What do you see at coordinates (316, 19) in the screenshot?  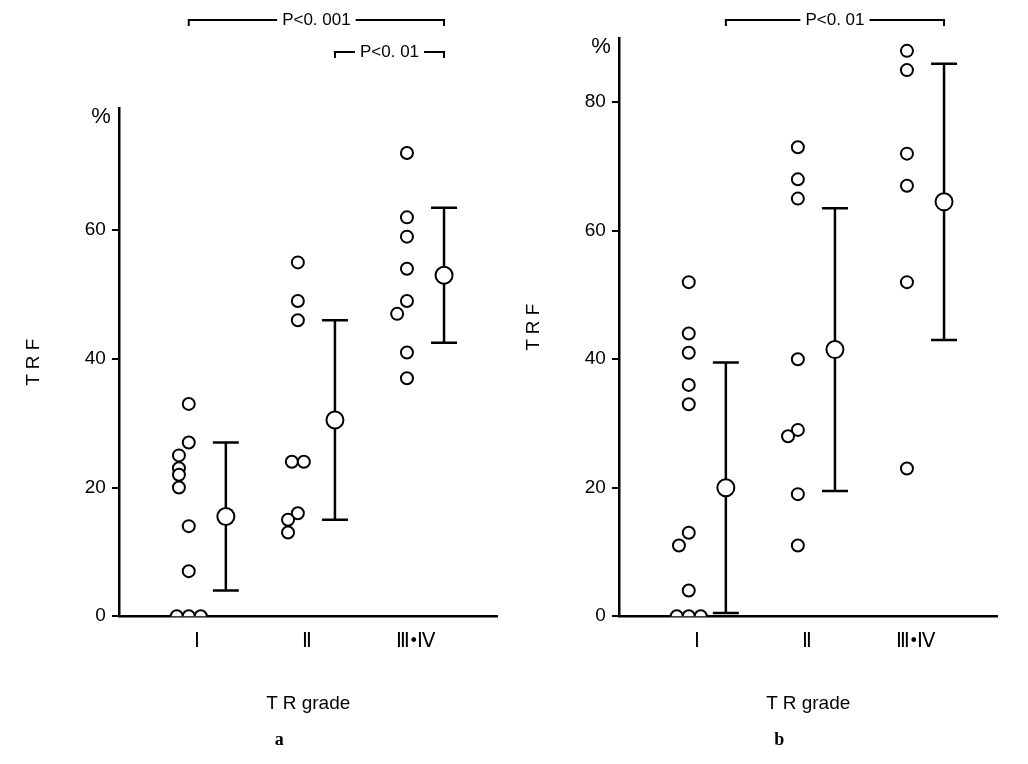 I see `text: P<0. 001` at bounding box center [316, 19].